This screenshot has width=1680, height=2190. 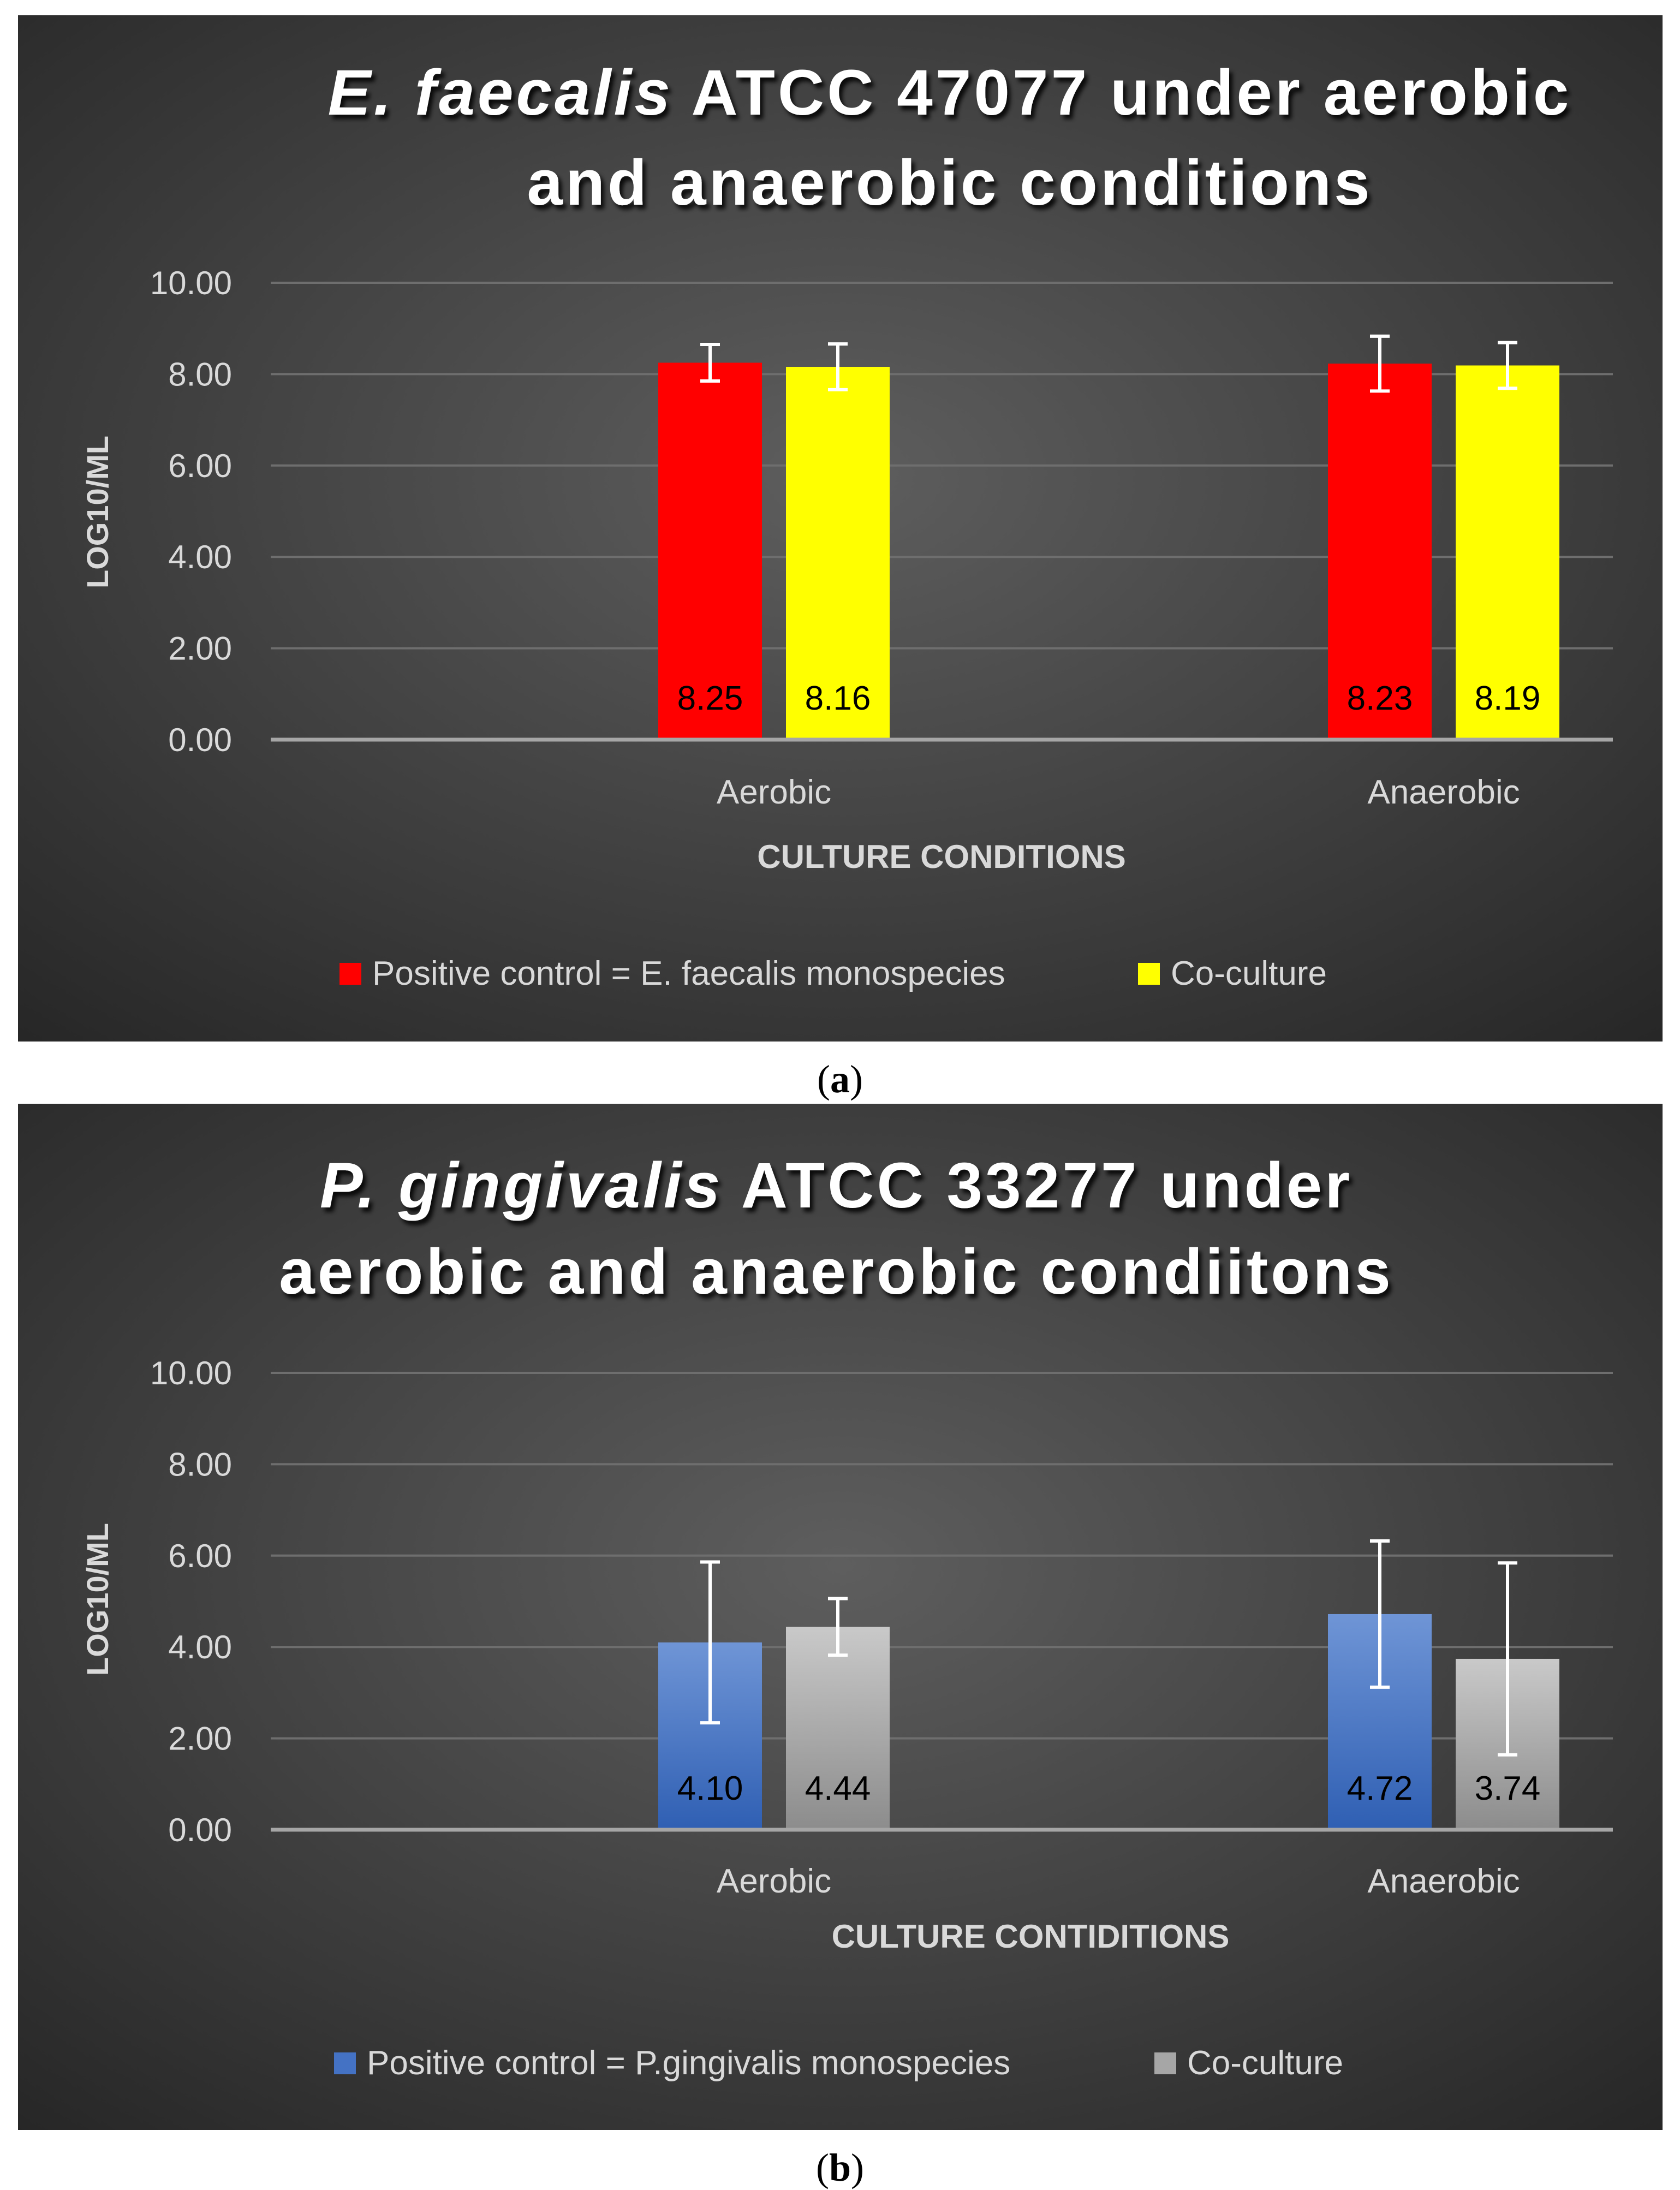 I want to click on chart-a-bar-s2-c1, so click(x=838, y=553).